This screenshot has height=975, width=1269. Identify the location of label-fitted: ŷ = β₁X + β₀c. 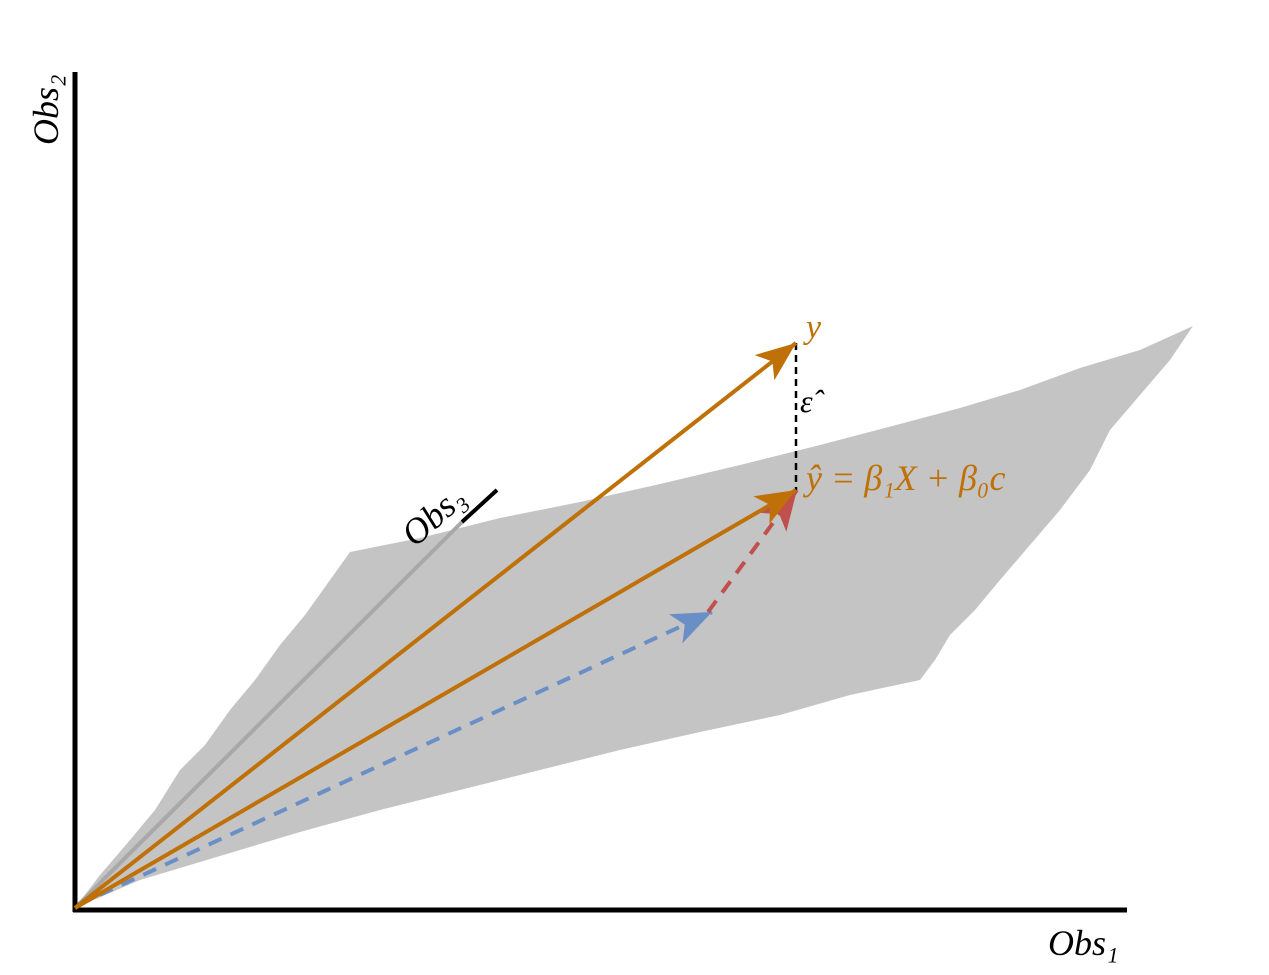
(904, 478).